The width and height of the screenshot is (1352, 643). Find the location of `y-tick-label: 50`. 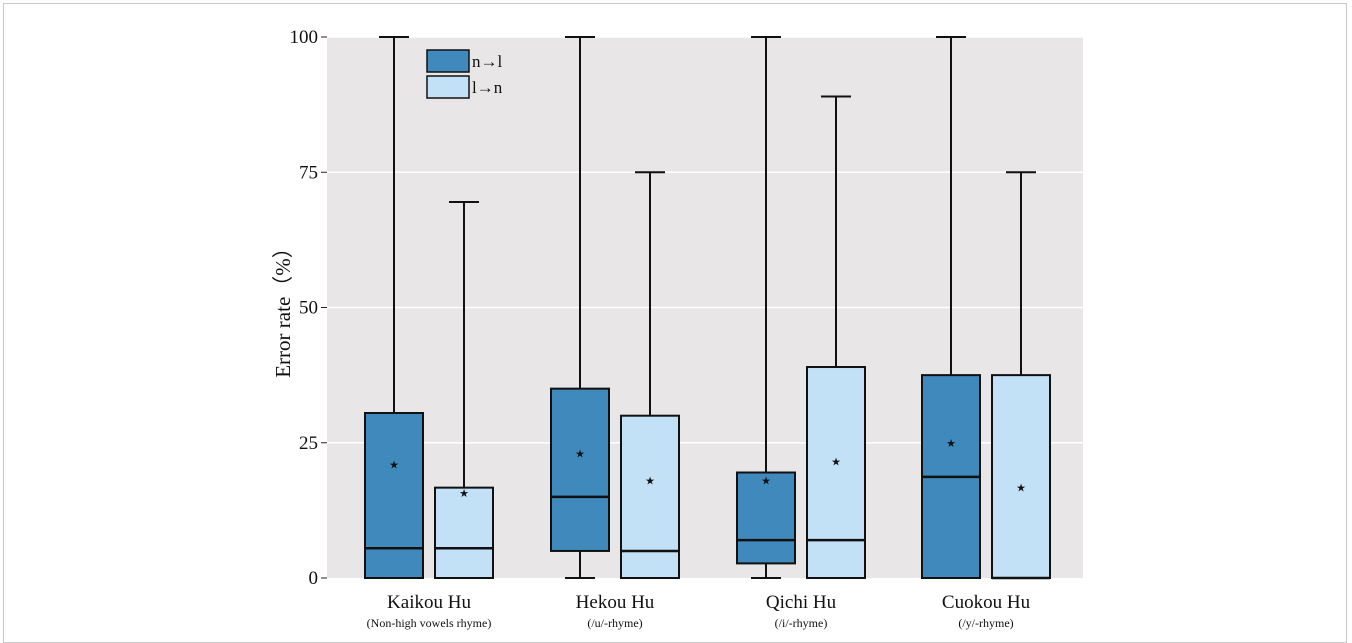

y-tick-label: 50 is located at coordinates (308, 308).